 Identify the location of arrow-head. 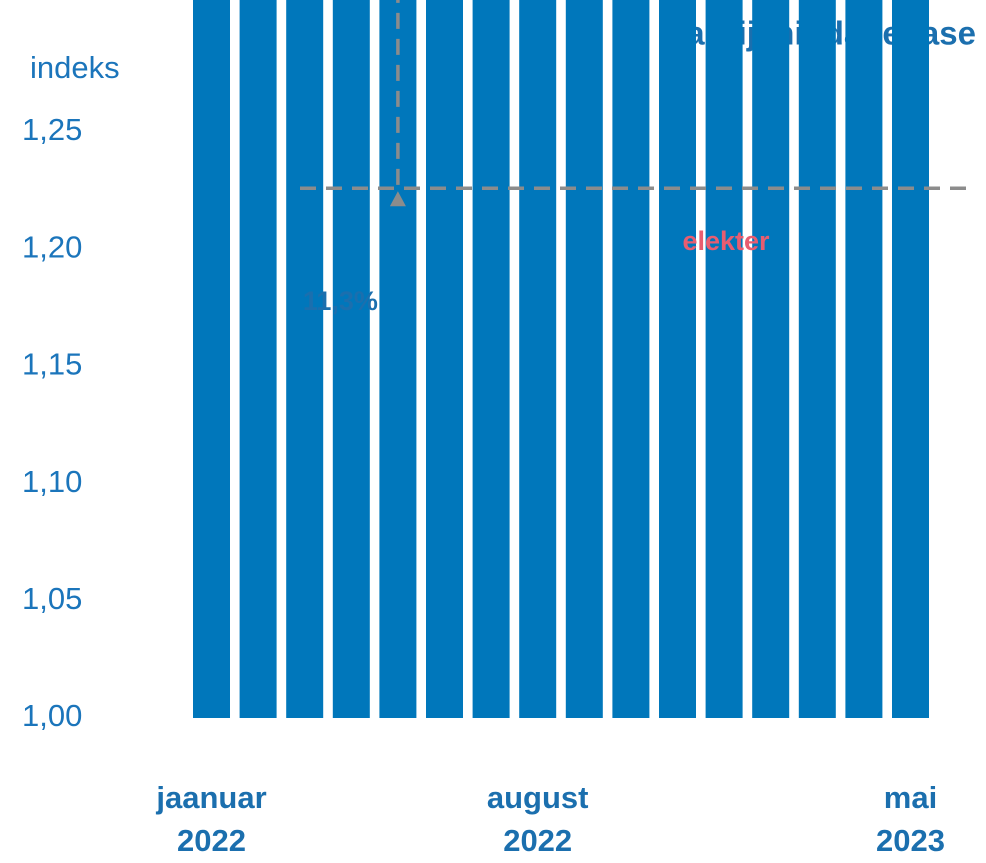
(397, 199).